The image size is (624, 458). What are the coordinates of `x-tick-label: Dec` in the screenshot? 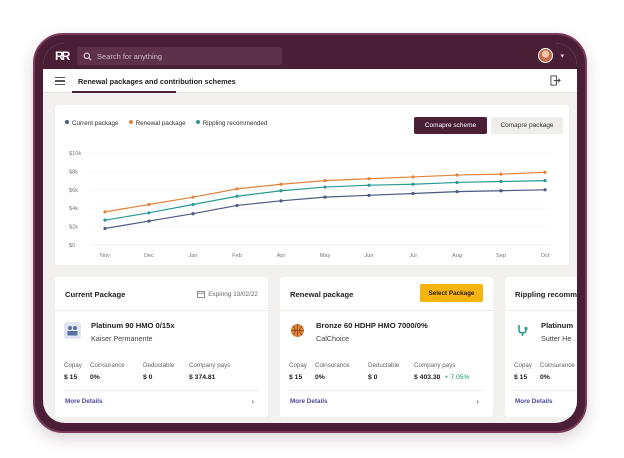 It's located at (149, 256).